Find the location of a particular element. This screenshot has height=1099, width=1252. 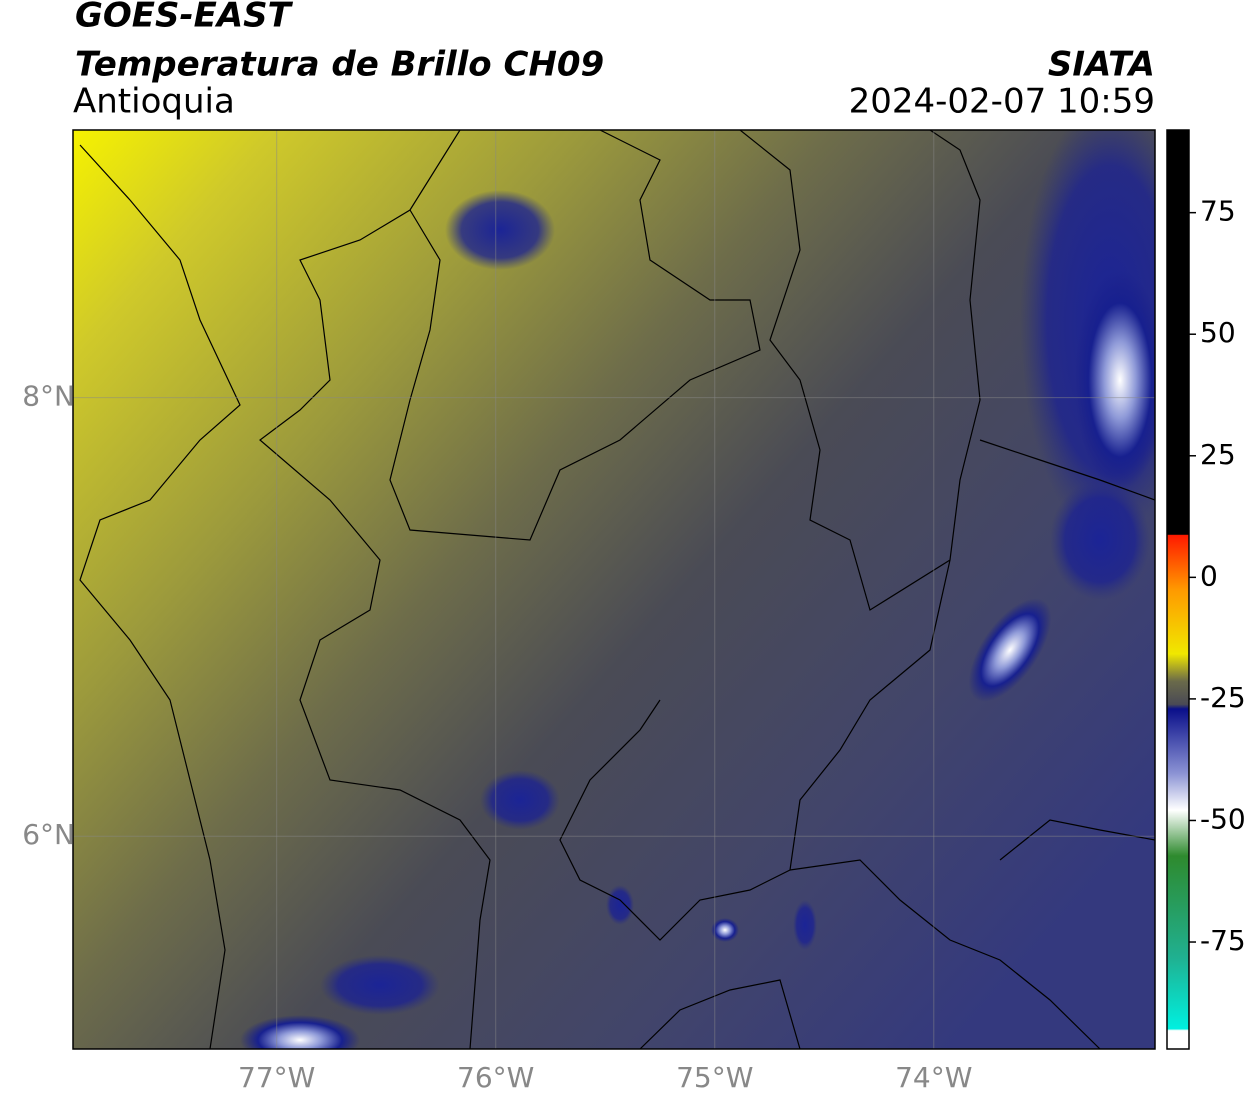

source: SIATA is located at coordinates (1101, 65).